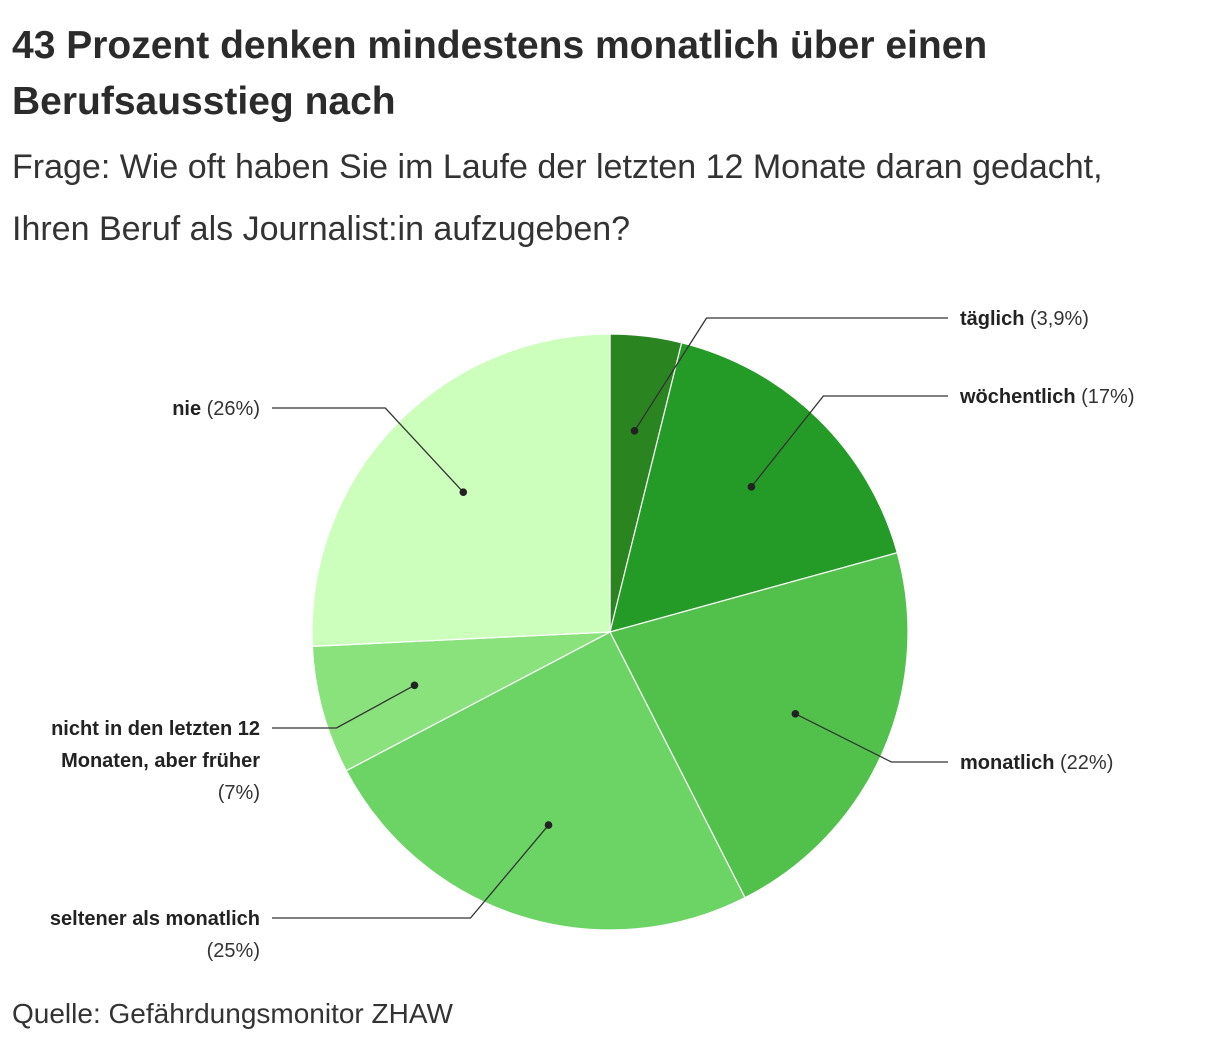  What do you see at coordinates (239, 793) in the screenshot?
I see `slice-value-nicht-in-den-letzten-12-monaten-aber-früher: (7%)` at bounding box center [239, 793].